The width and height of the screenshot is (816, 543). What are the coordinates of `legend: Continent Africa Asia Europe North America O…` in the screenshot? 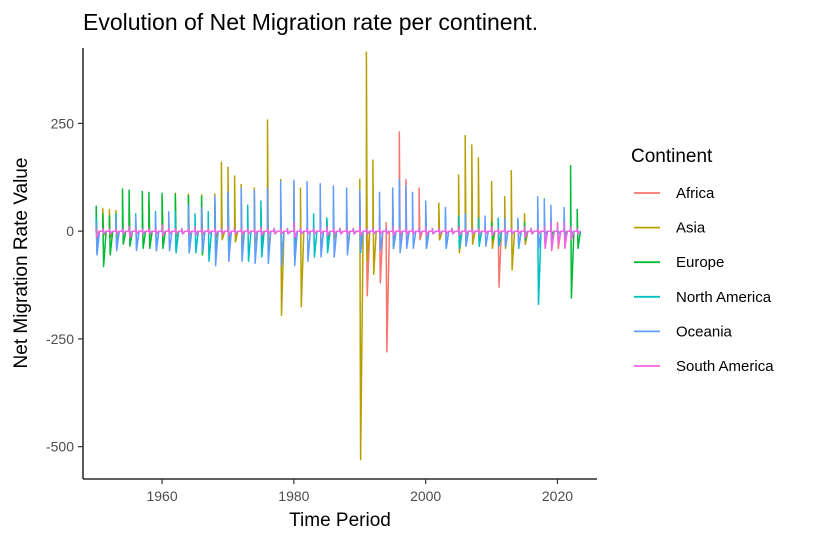 It's located at (702, 260).